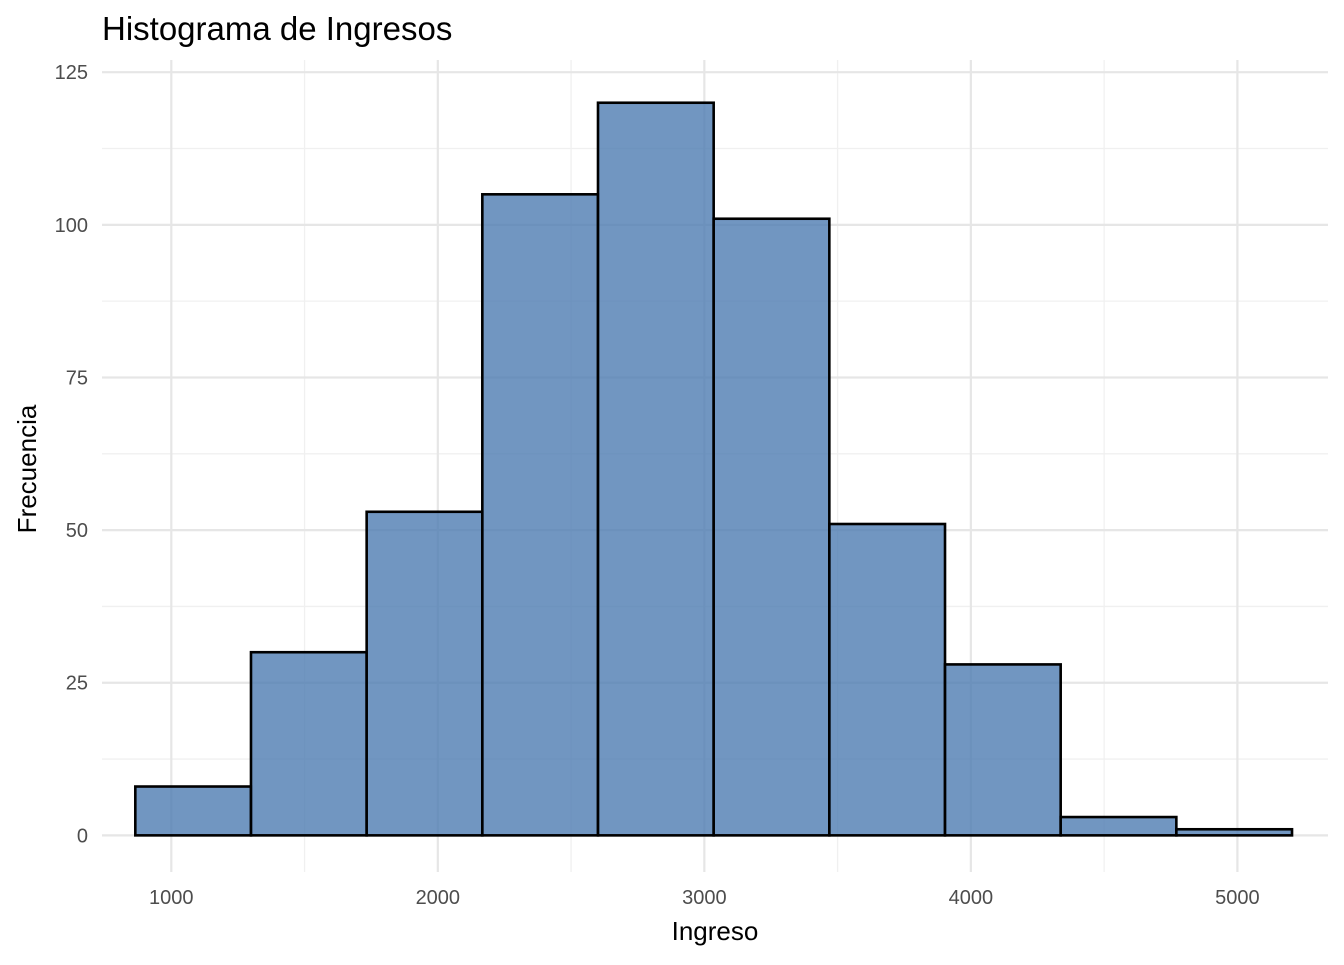 Image resolution: width=1344 pixels, height=965 pixels. I want to click on x-axis-title: Ingreso, so click(715, 931).